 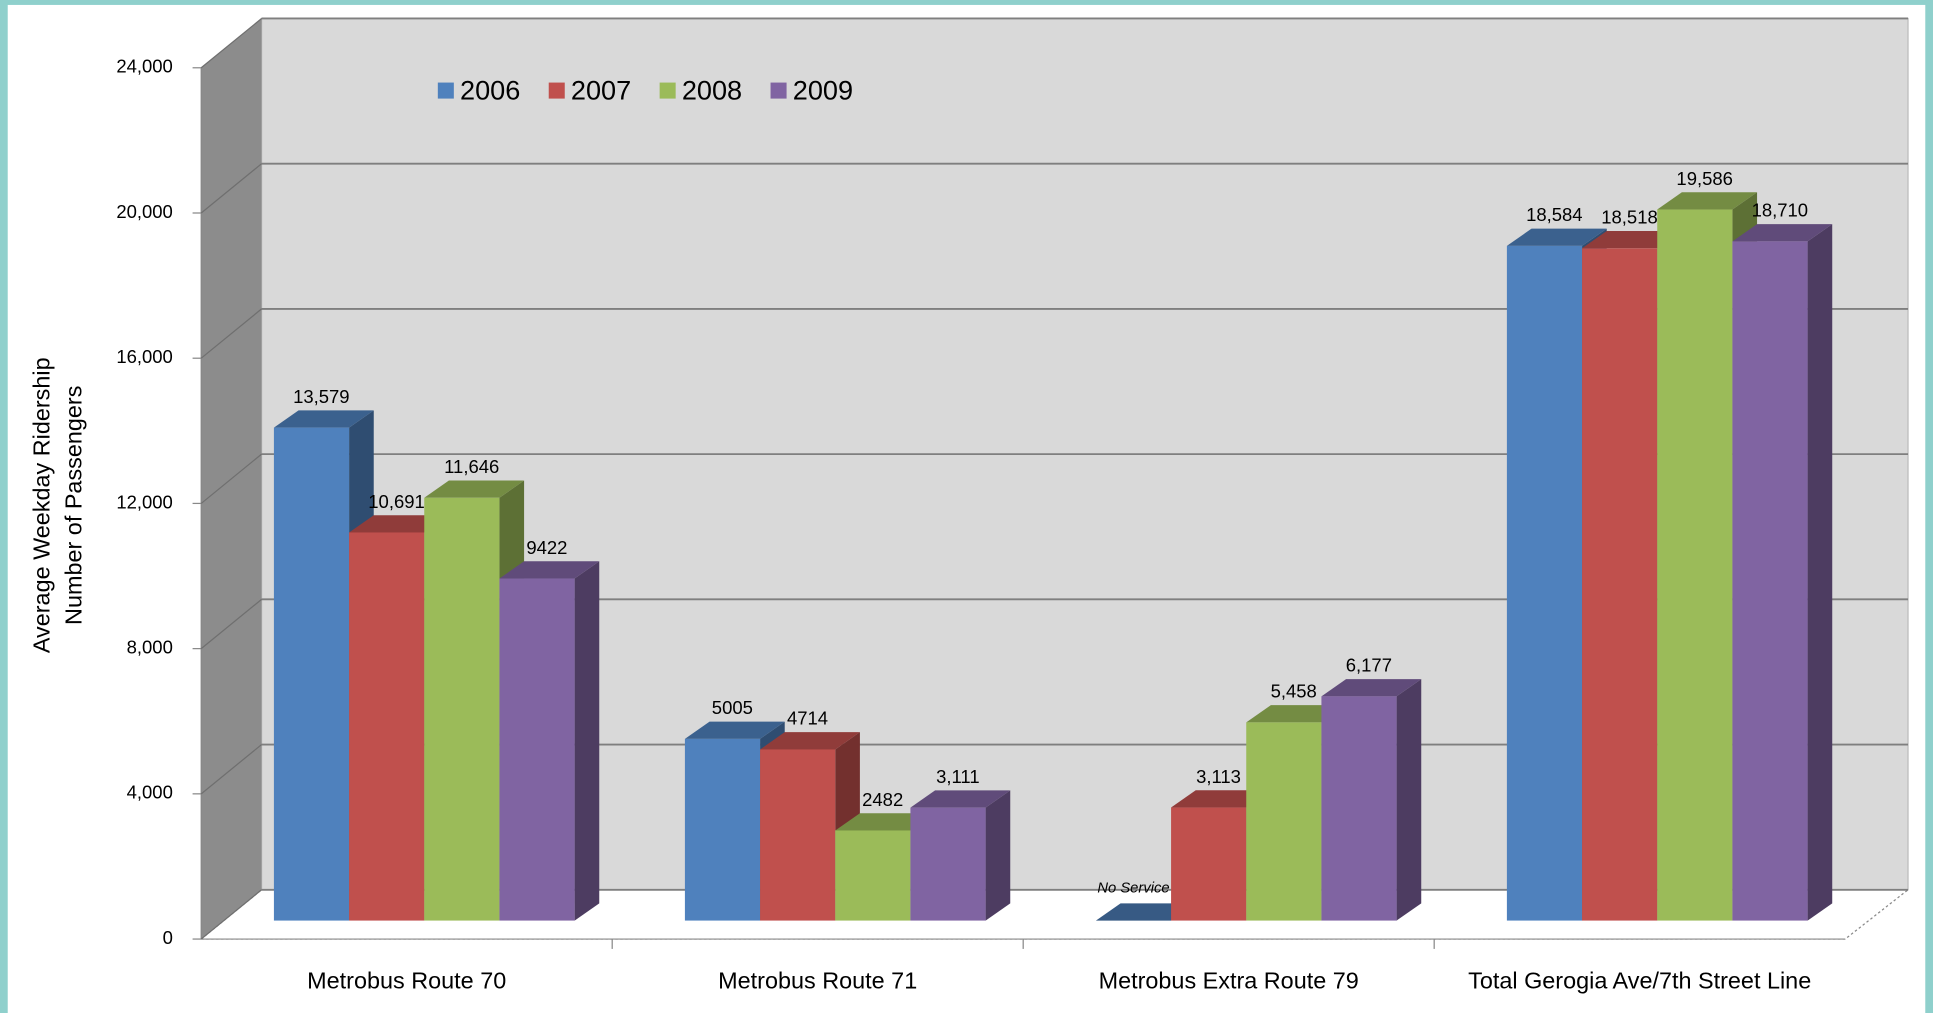 I want to click on data-label: 5005, so click(x=732, y=707).